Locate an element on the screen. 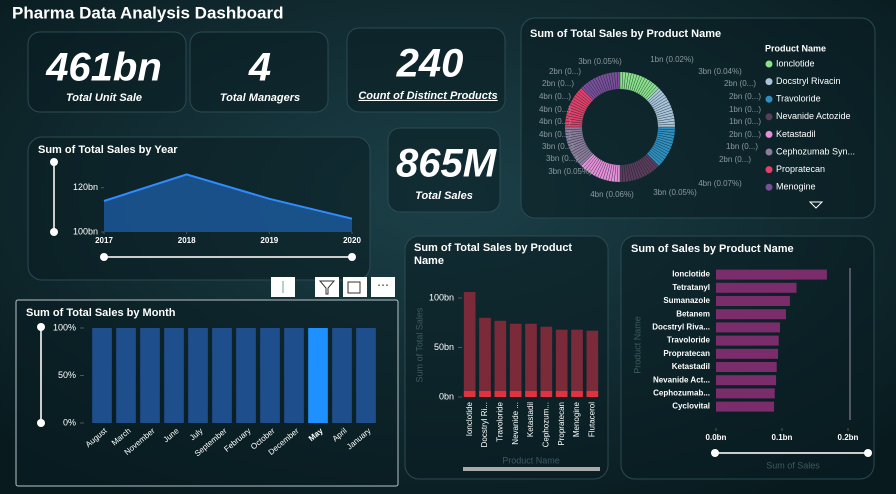 This screenshot has height=494, width=896. legend-more is located at coordinates (816, 205).